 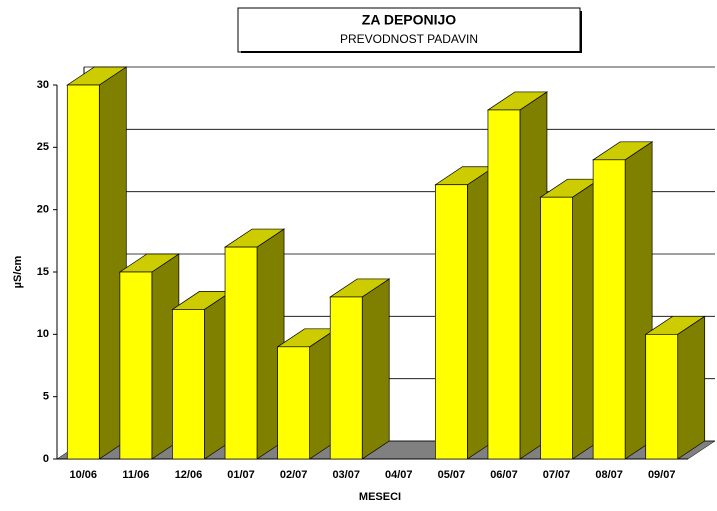 I want to click on y-tick-label: 0, so click(x=46, y=459).